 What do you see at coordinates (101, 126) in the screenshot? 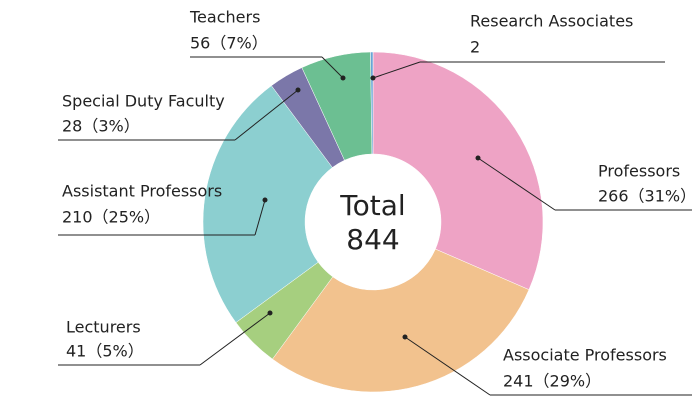
I see `slice-value-label: 28（3%）` at bounding box center [101, 126].